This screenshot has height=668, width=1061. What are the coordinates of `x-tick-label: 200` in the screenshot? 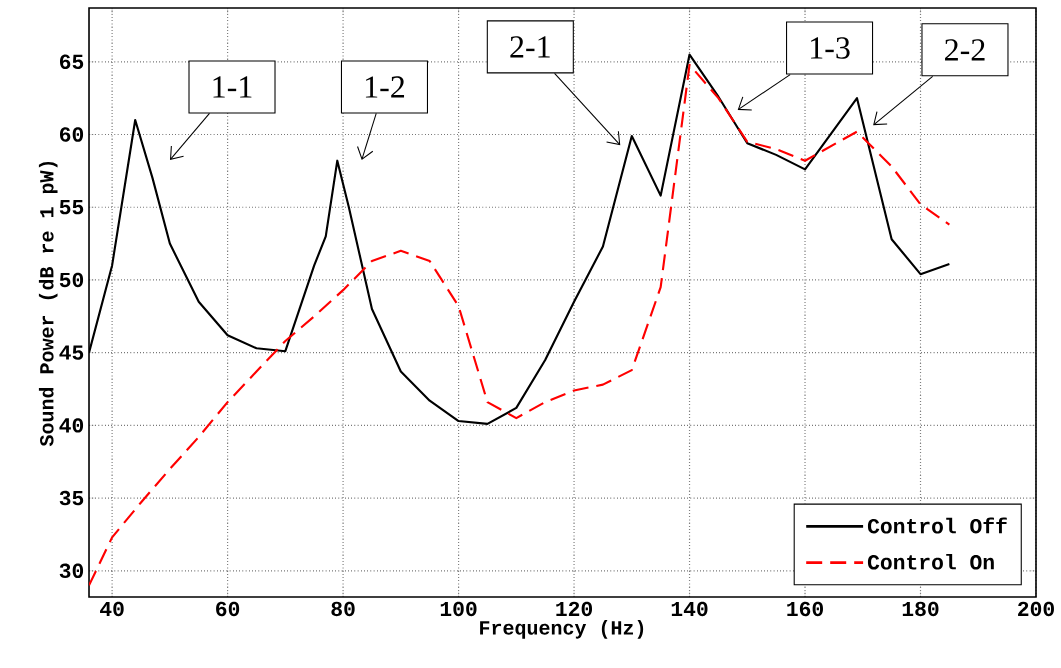 It's located at (1036, 609).